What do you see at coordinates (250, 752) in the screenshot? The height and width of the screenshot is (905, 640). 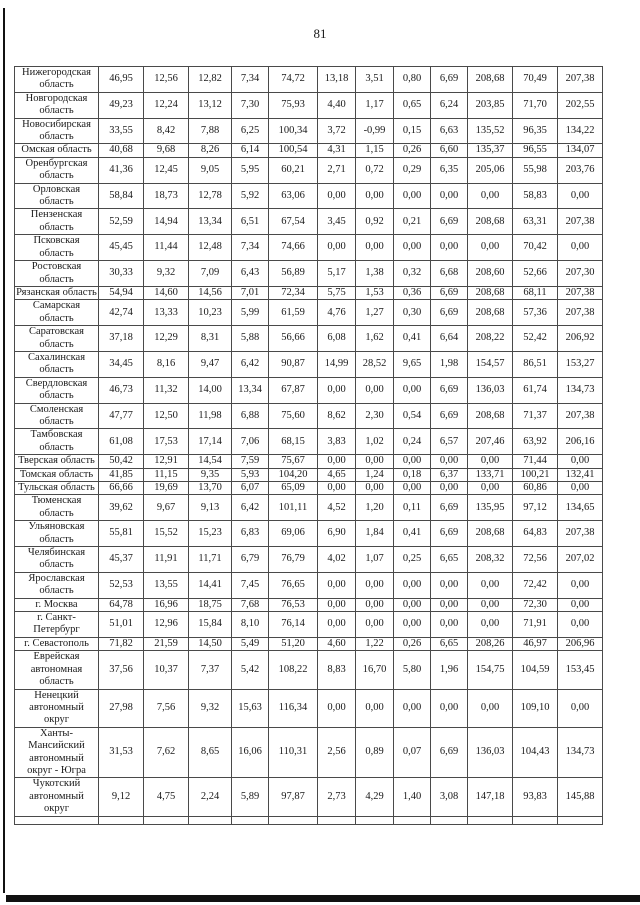 I see `value-cell: 16,06` at bounding box center [250, 752].